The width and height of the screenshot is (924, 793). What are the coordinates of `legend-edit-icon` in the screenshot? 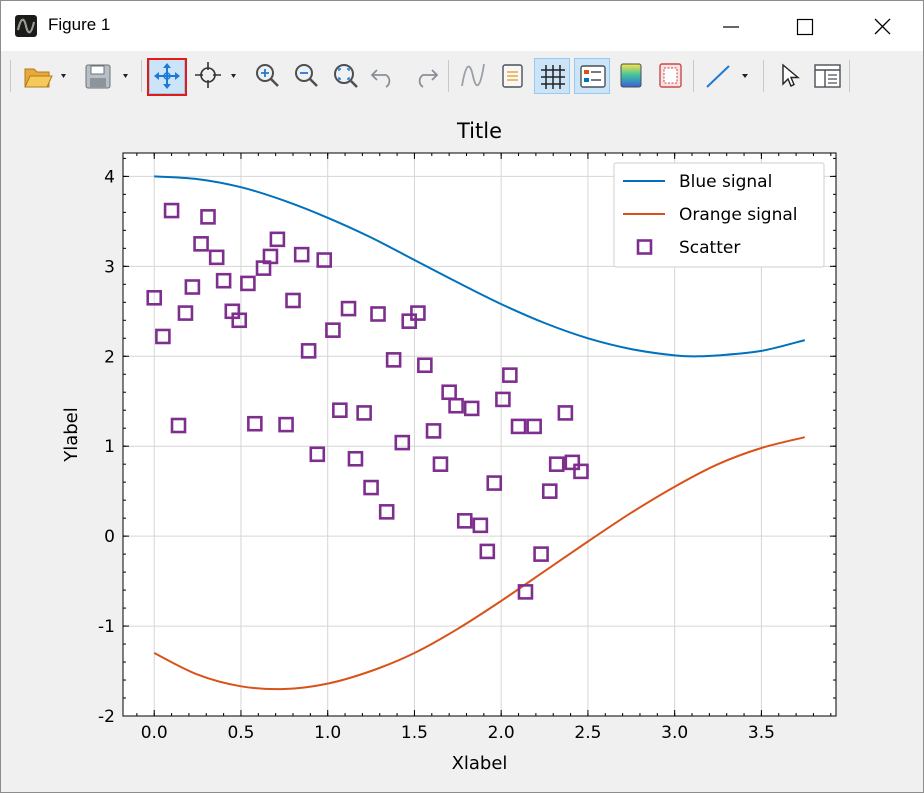 It's located at (512, 76).